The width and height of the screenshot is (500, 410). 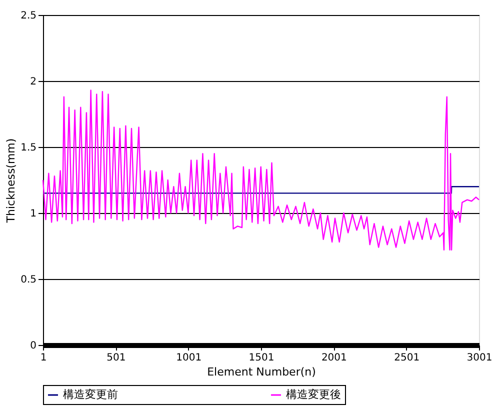 I want to click on y-tick-label: 0, so click(x=33, y=346).